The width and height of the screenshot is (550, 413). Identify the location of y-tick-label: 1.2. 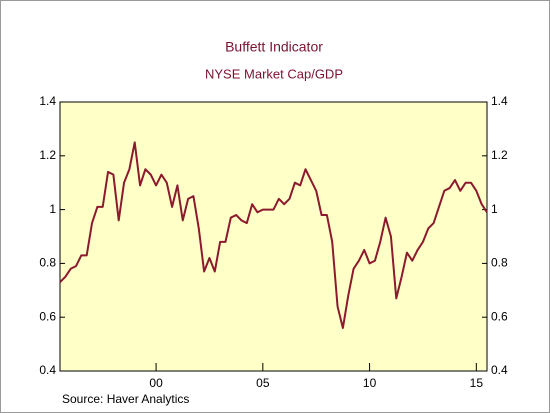
(47, 155).